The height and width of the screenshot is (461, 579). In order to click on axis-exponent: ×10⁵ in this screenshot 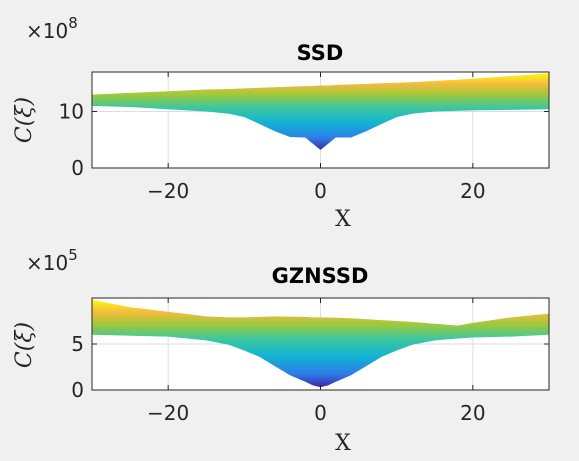, I will do `click(52, 260)`.